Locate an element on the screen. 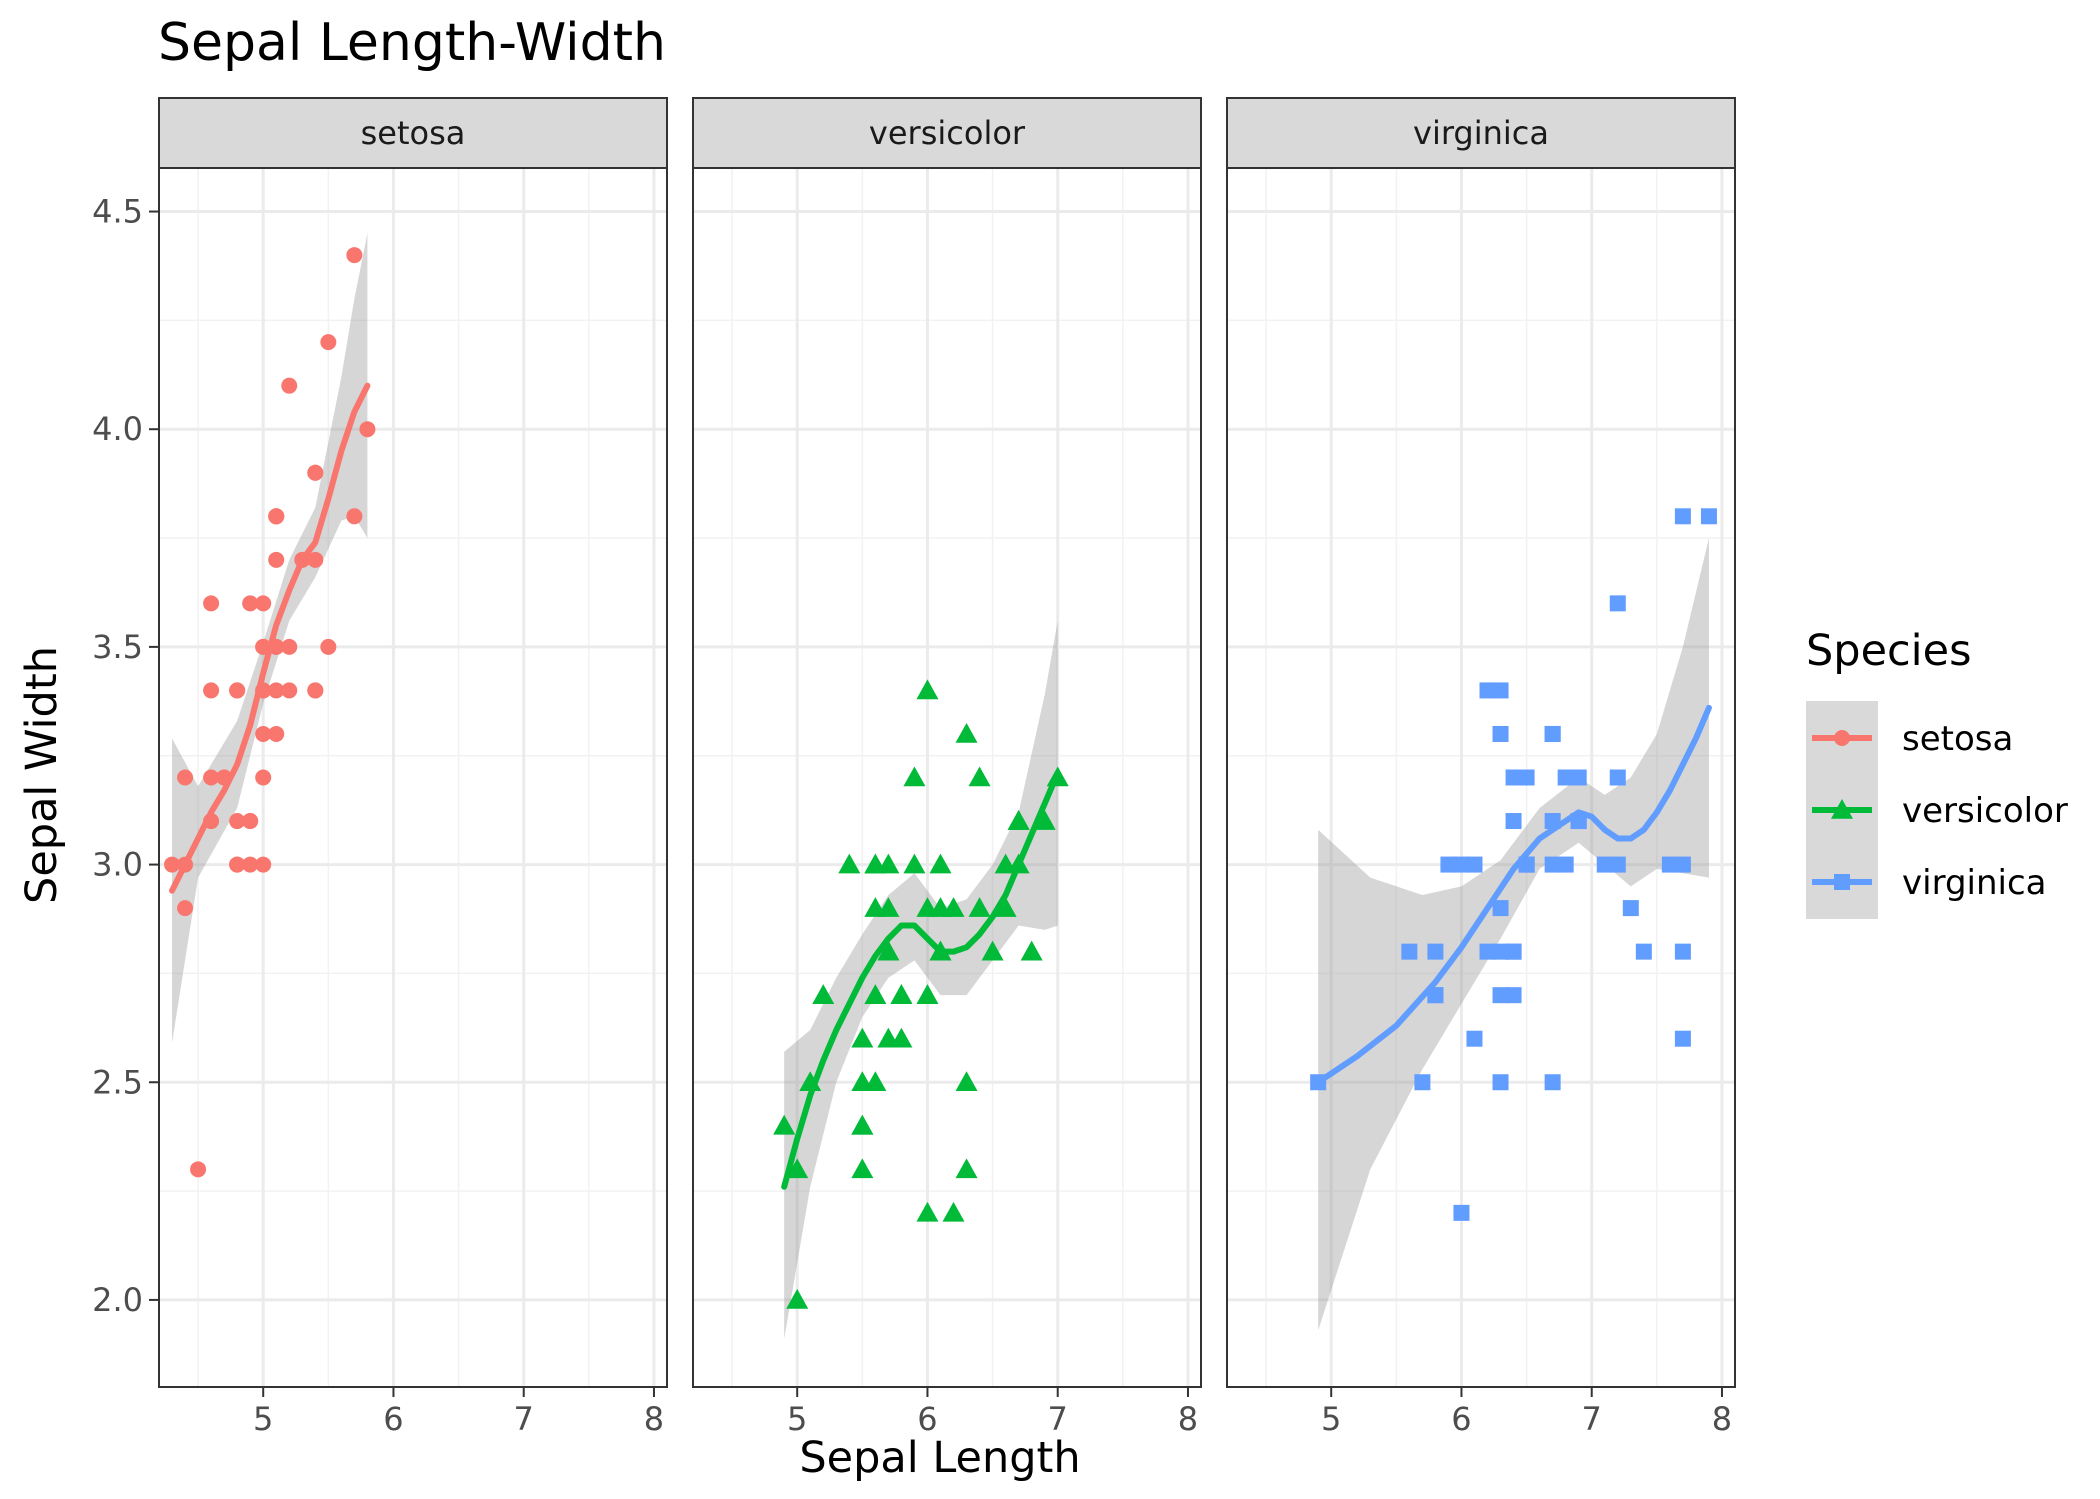 The image size is (2100, 1499). facet-strip-label: versicolor is located at coordinates (947, 133).